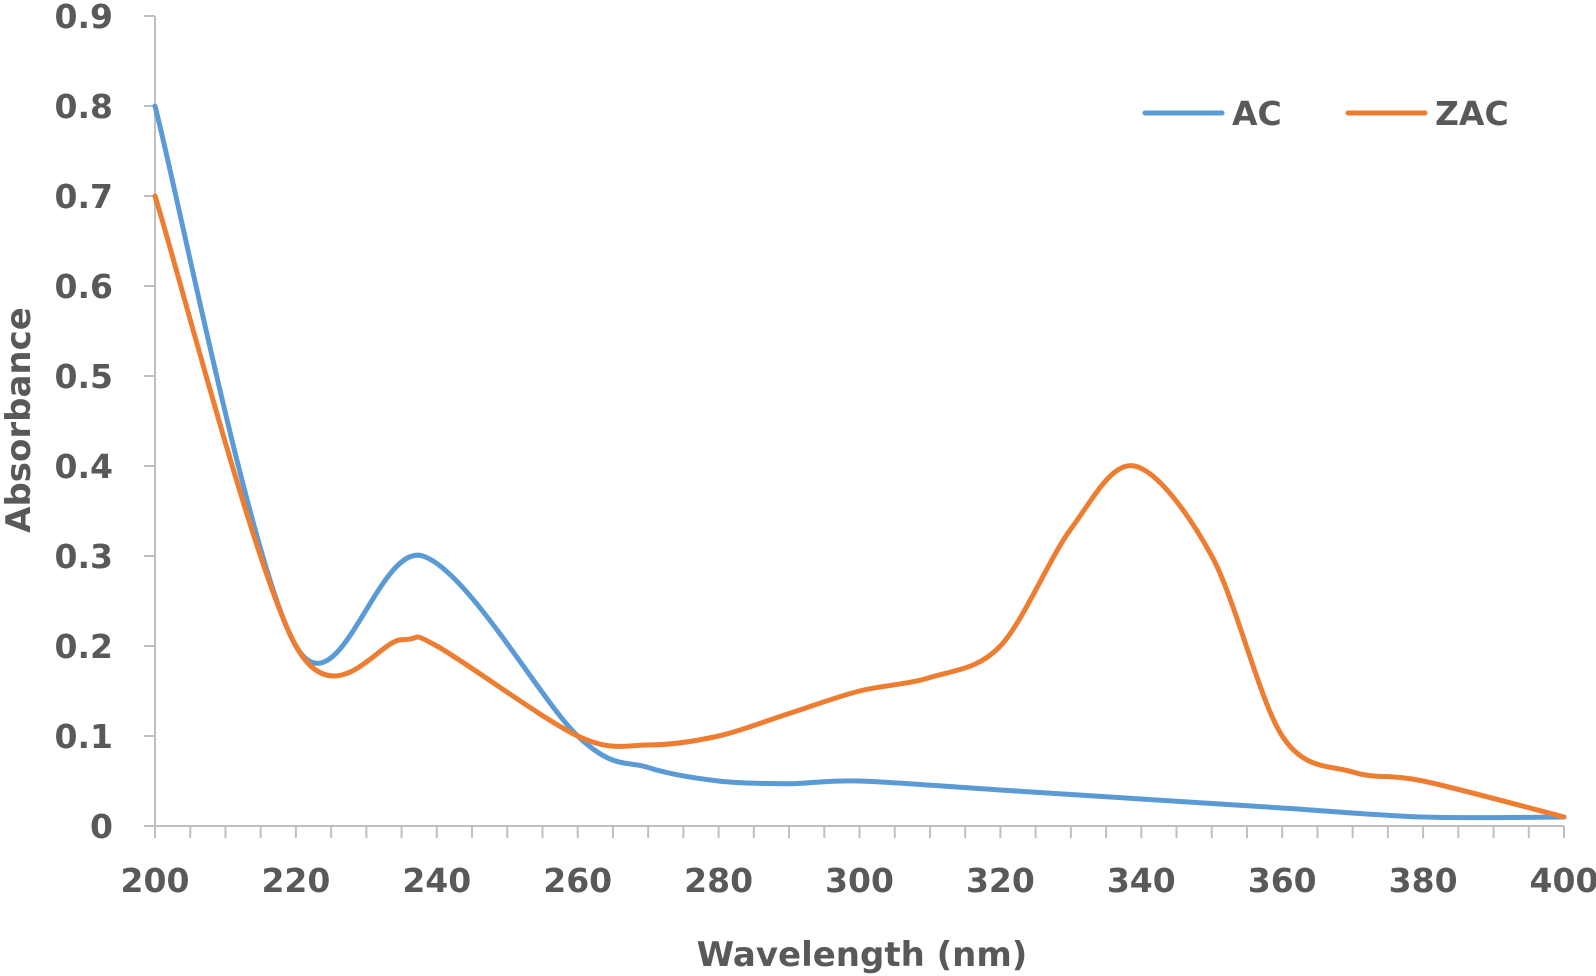 The width and height of the screenshot is (1596, 976). Describe the element at coordinates (1423, 880) in the screenshot. I see `x-tick-label: 380` at that location.